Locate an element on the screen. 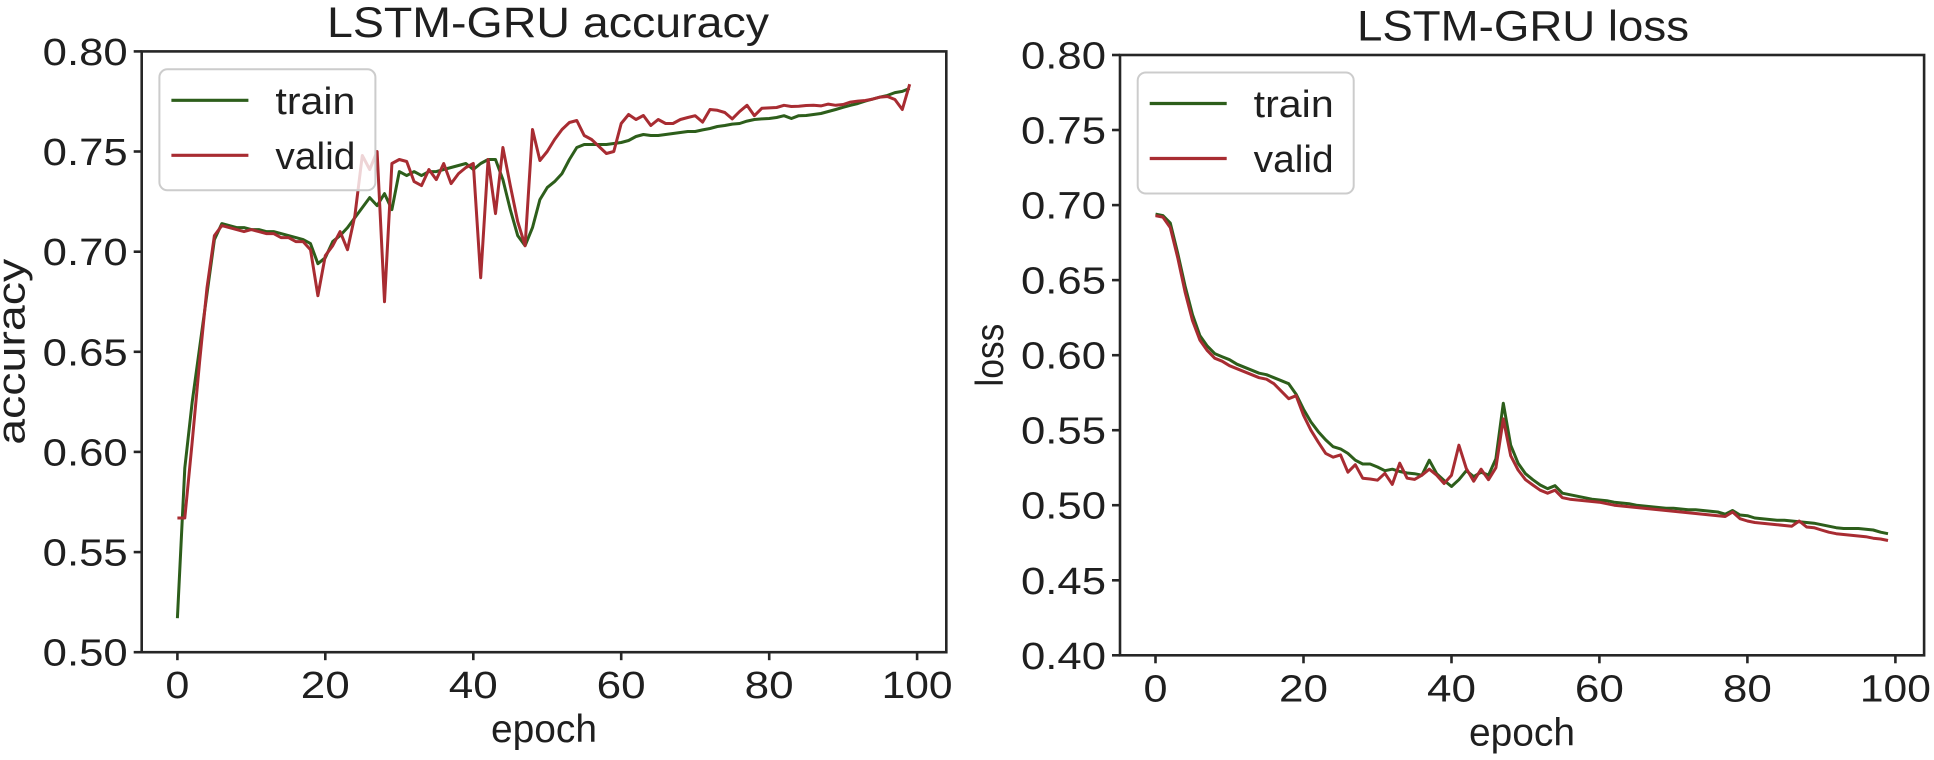 The height and width of the screenshot is (760, 1934). svg-text: 0.45 is located at coordinates (1063, 582).